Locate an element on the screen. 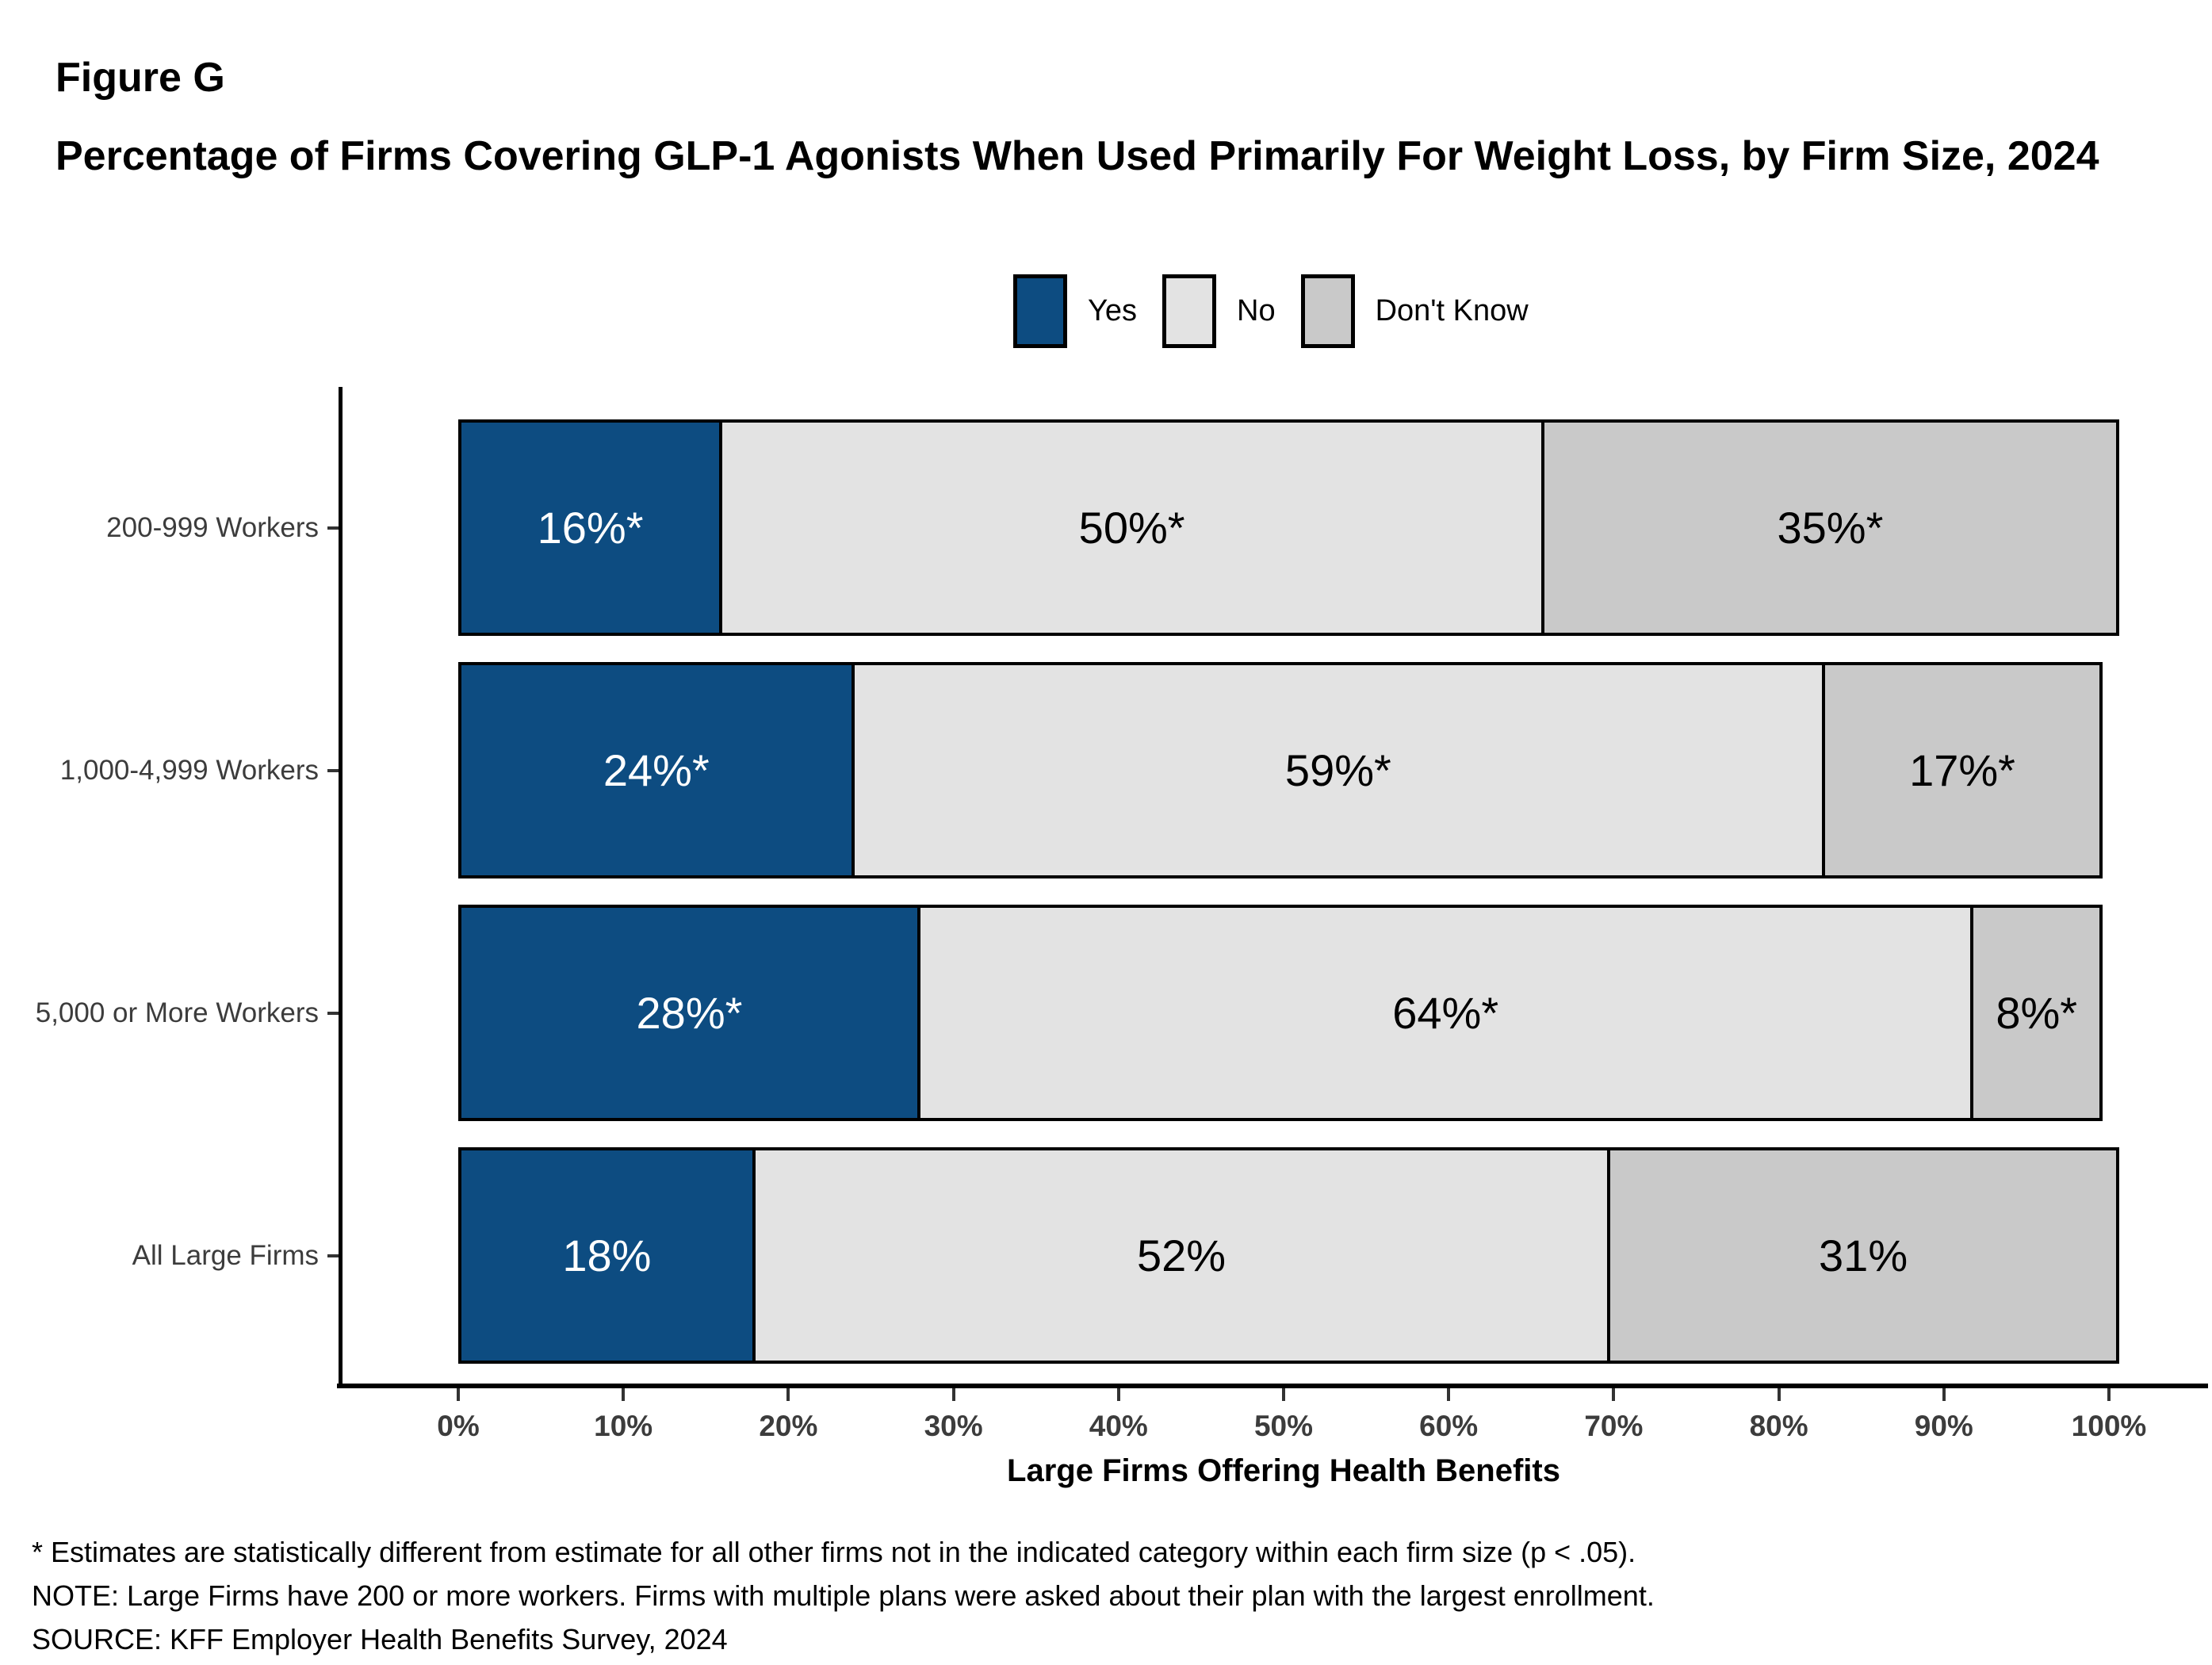  x-axis-tick-label-80: 80% is located at coordinates (1778, 1426).